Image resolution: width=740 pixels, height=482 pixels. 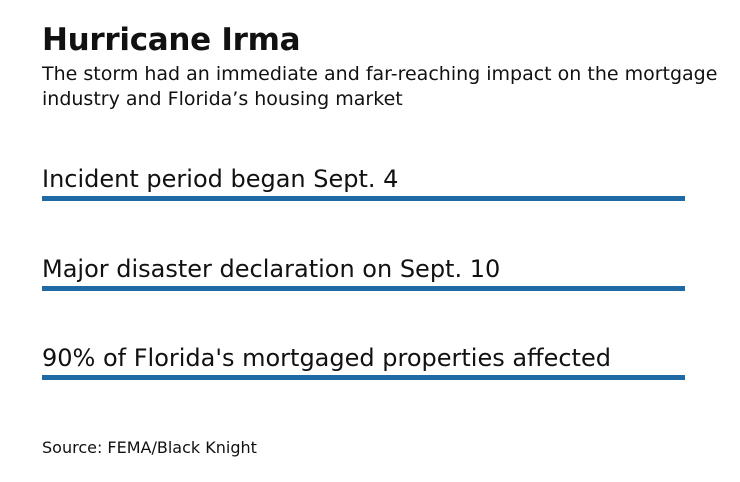 I want to click on fact-text: Major disaster declaration on Sept. 10, so click(x=271, y=269).